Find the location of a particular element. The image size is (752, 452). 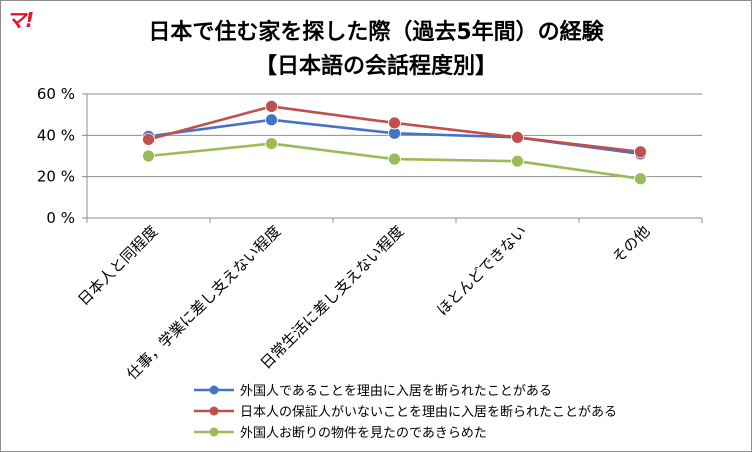

y-tick-label: 0 % is located at coordinates (60, 218).